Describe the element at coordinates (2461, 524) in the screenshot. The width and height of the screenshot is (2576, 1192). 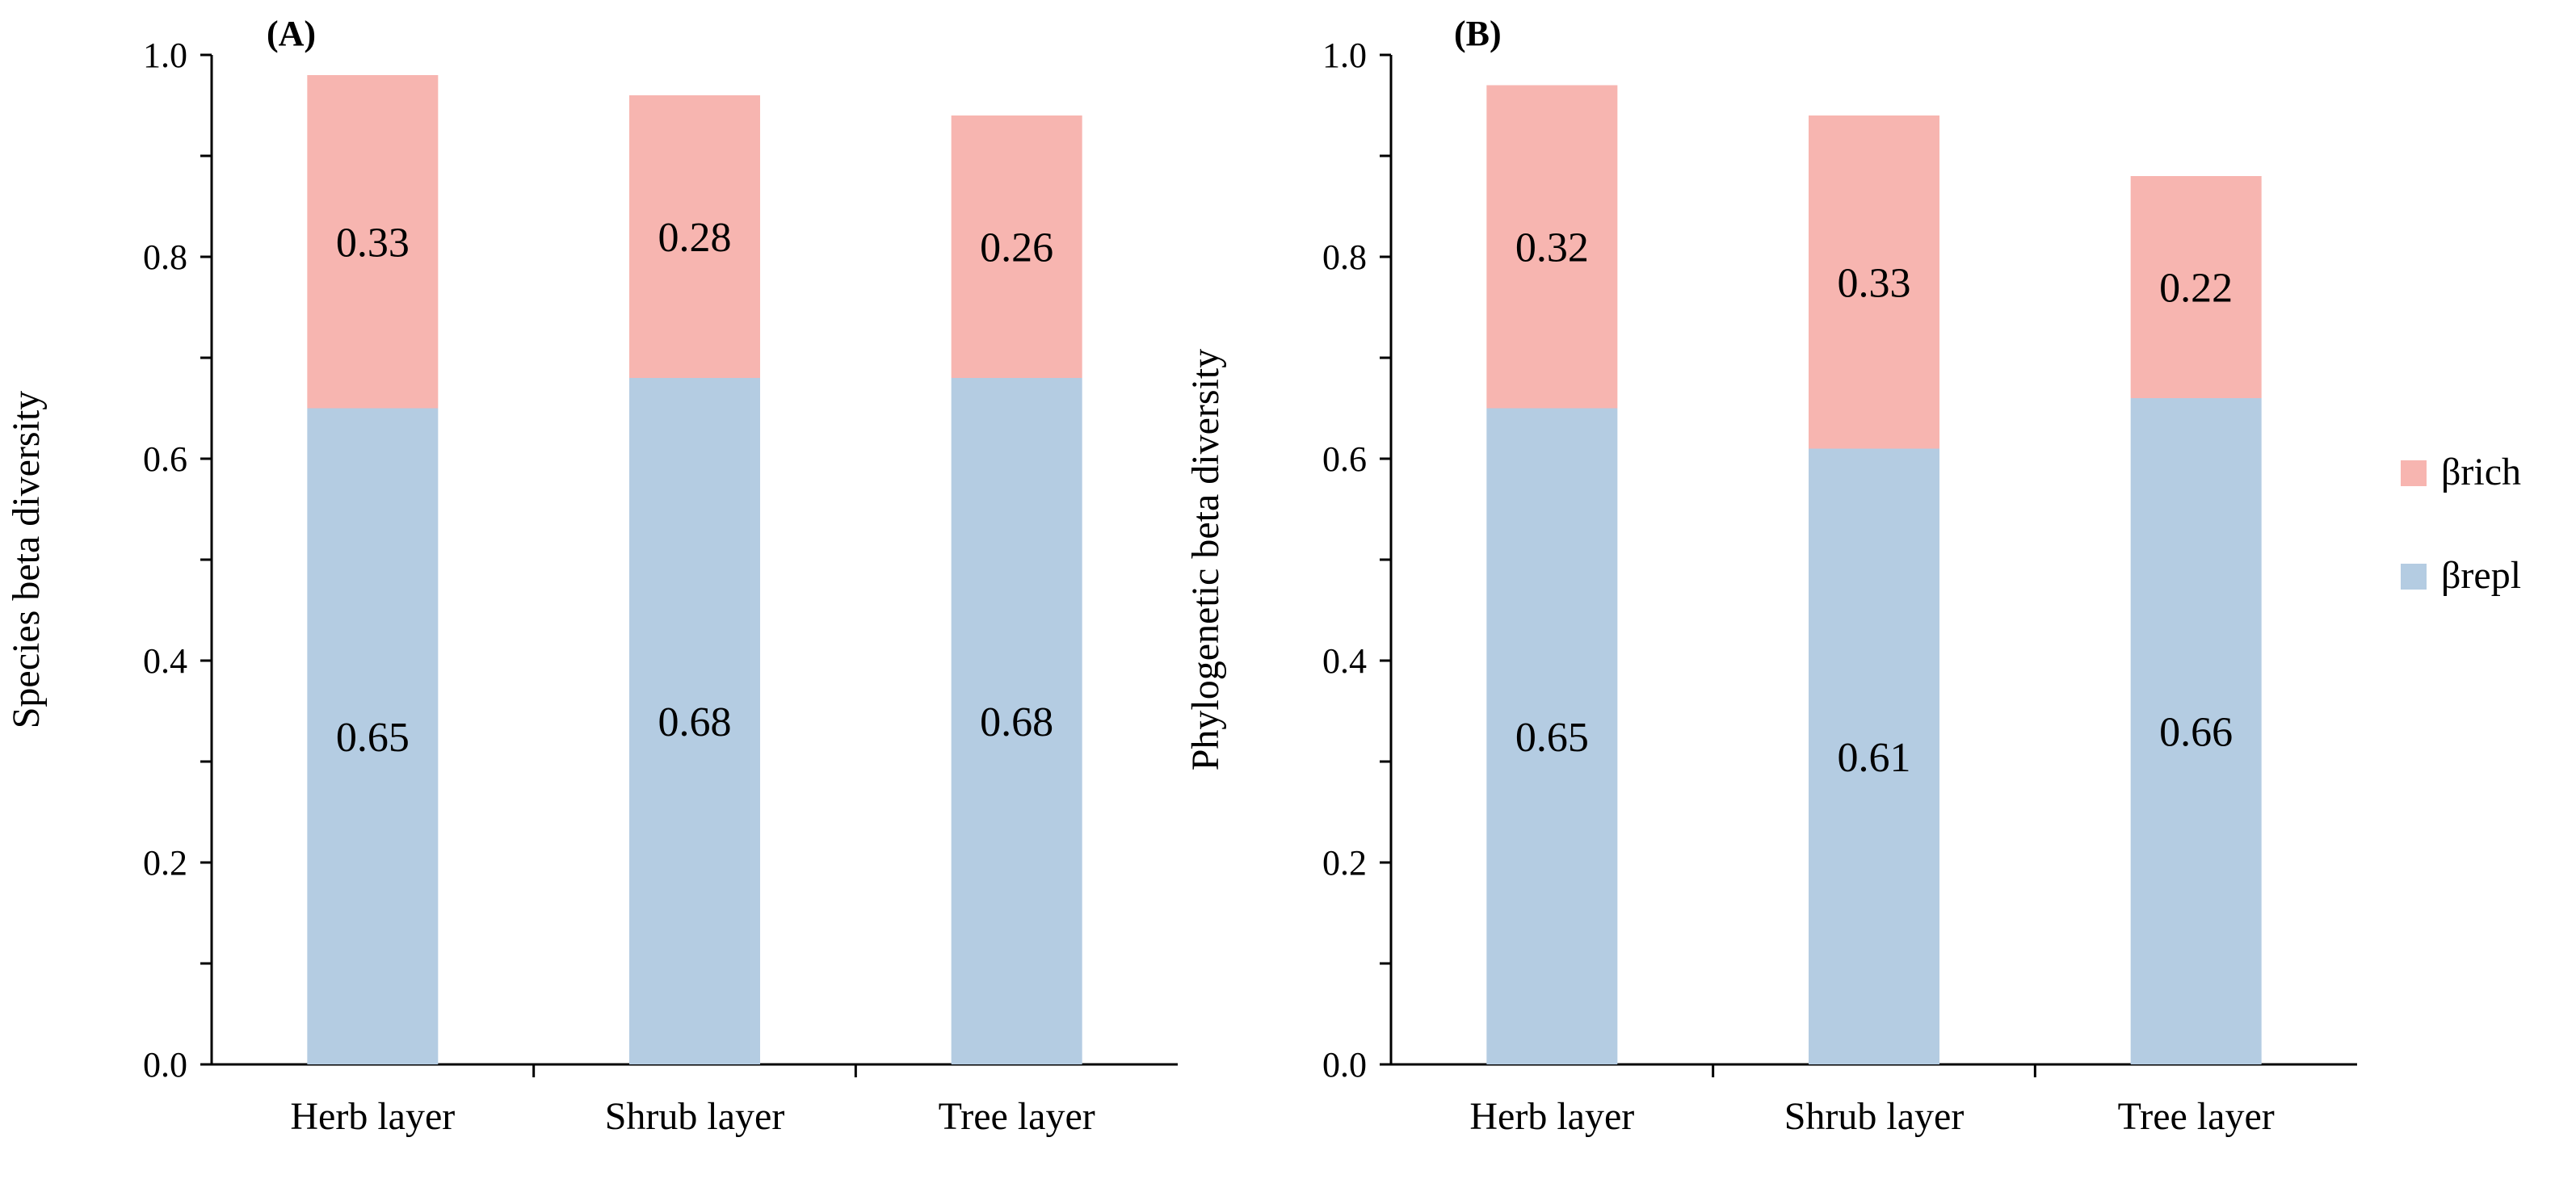
I see `legend: βrich βrepl` at that location.